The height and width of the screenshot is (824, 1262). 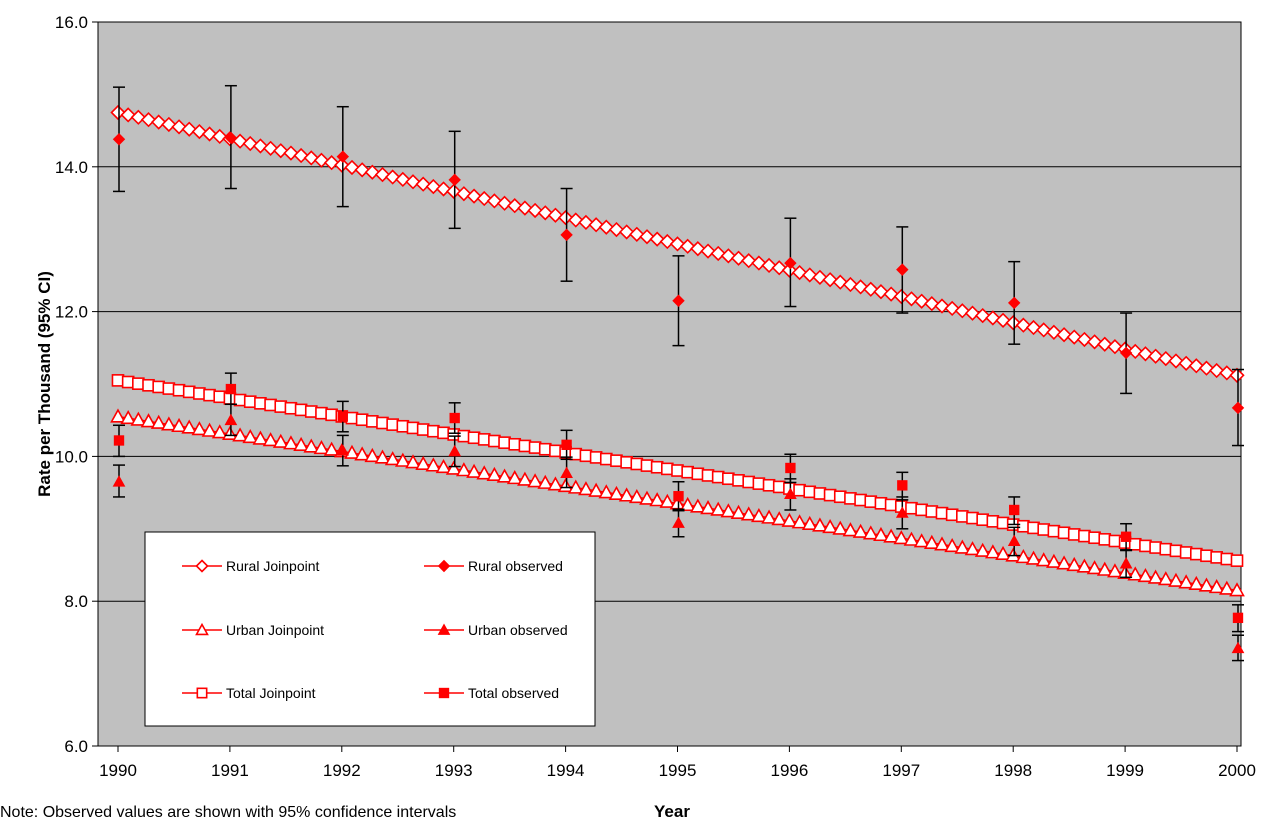 I want to click on y-tick-label: 16.0, so click(x=71, y=22).